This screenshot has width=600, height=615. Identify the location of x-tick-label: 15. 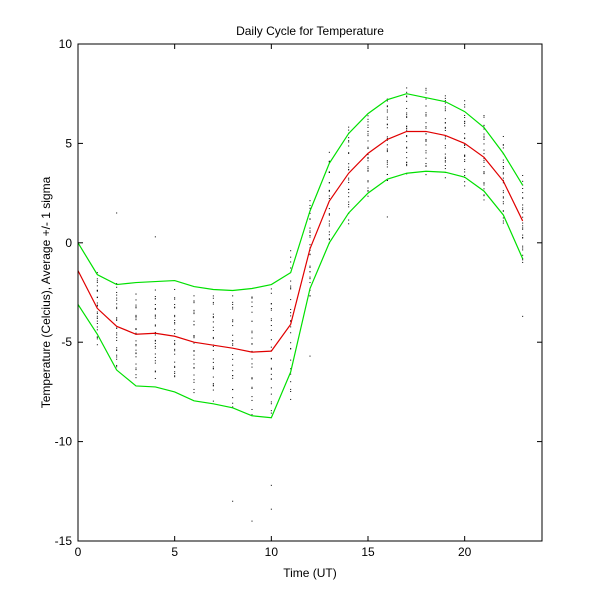
(368, 552).